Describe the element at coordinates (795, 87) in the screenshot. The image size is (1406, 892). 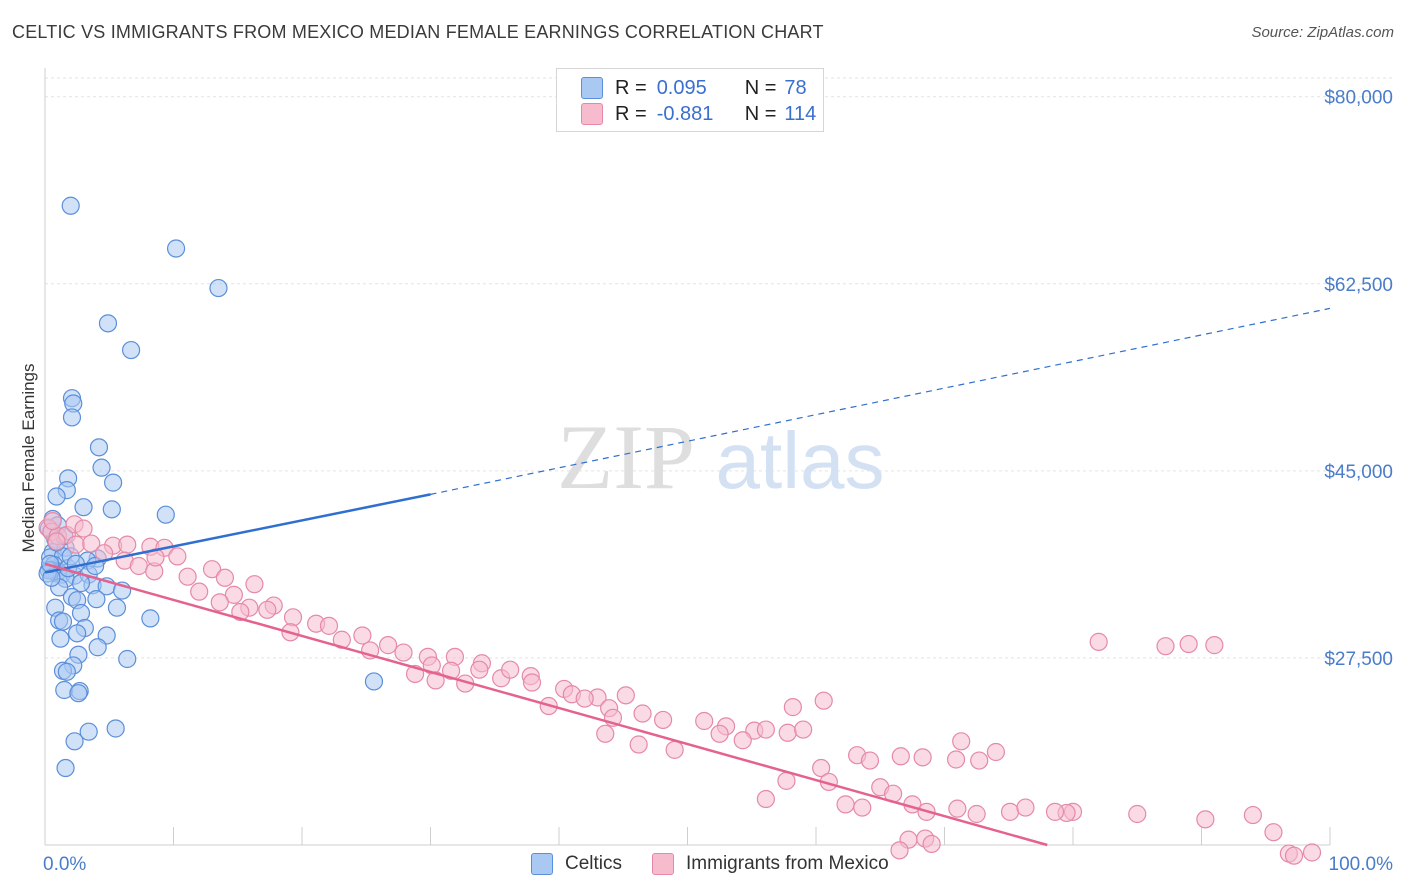
I see `legend-n-value: 78` at that location.